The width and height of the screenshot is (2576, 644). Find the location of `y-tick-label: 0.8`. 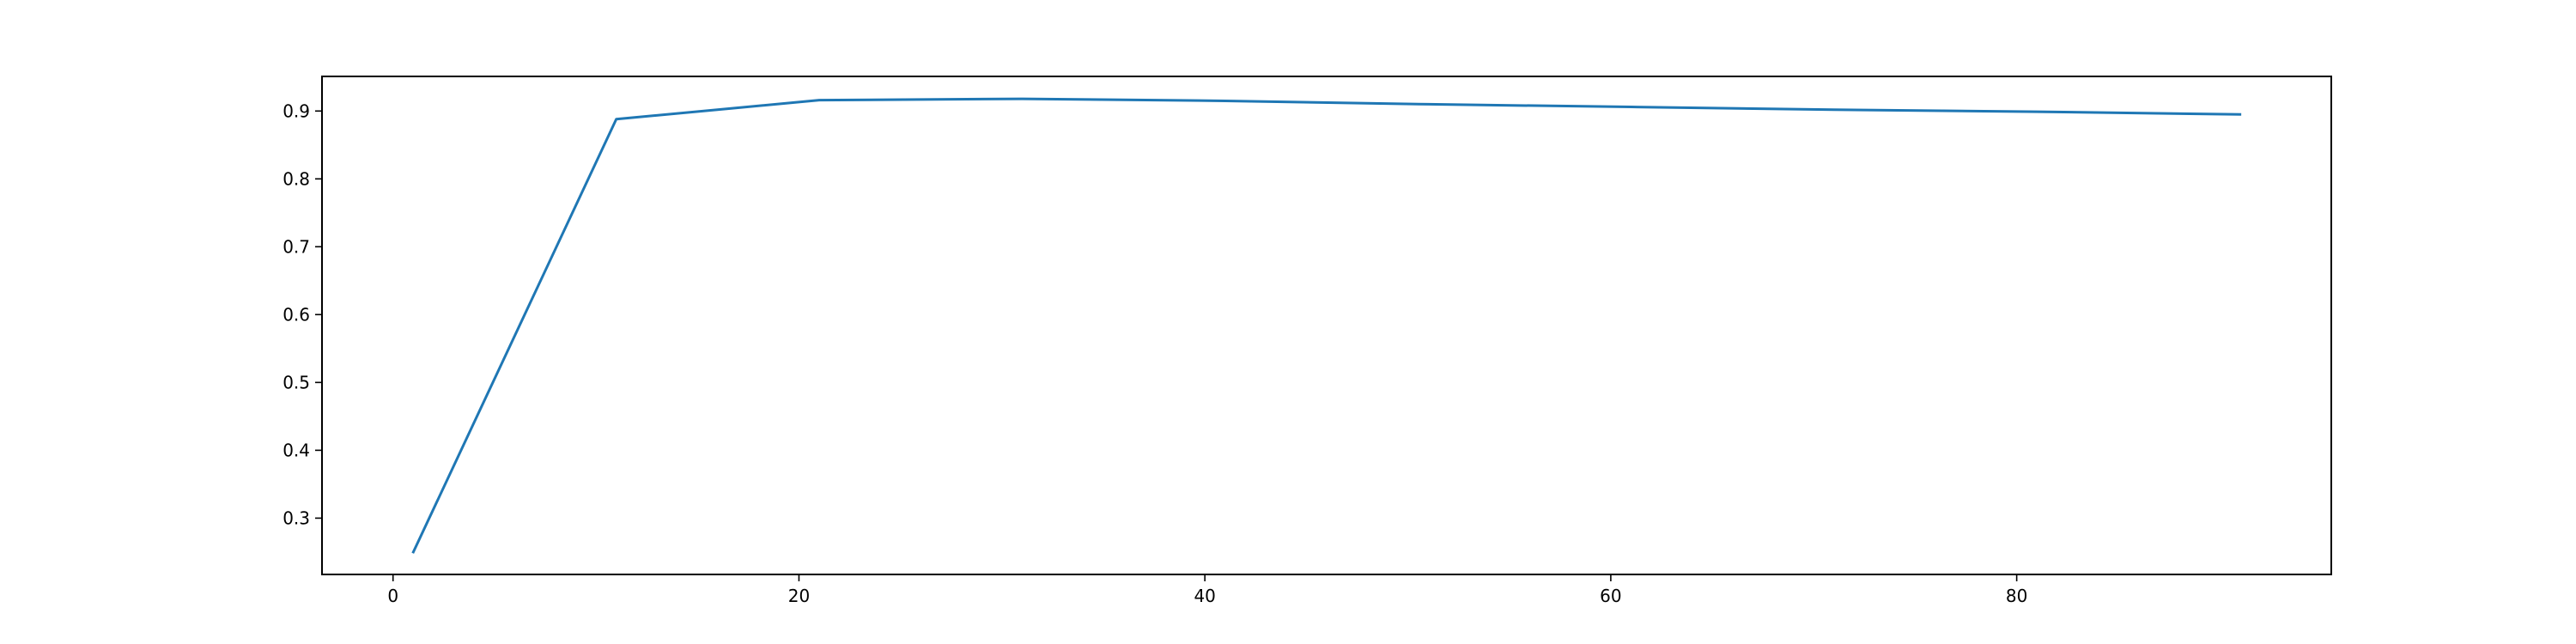

y-tick-label: 0.8 is located at coordinates (296, 178).